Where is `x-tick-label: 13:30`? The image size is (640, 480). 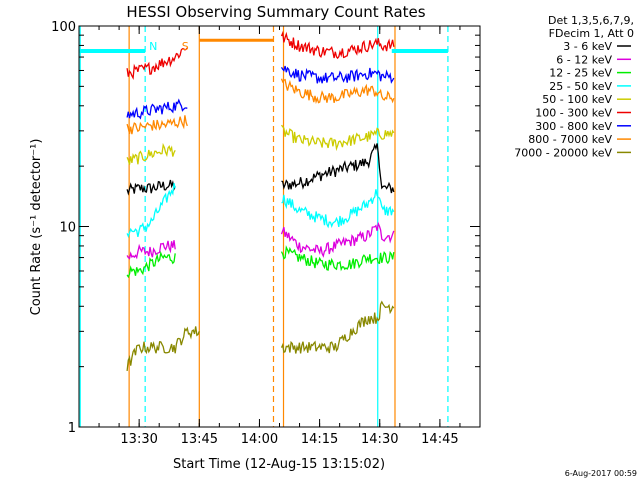 x-tick-label: 13:30 is located at coordinates (138, 439).